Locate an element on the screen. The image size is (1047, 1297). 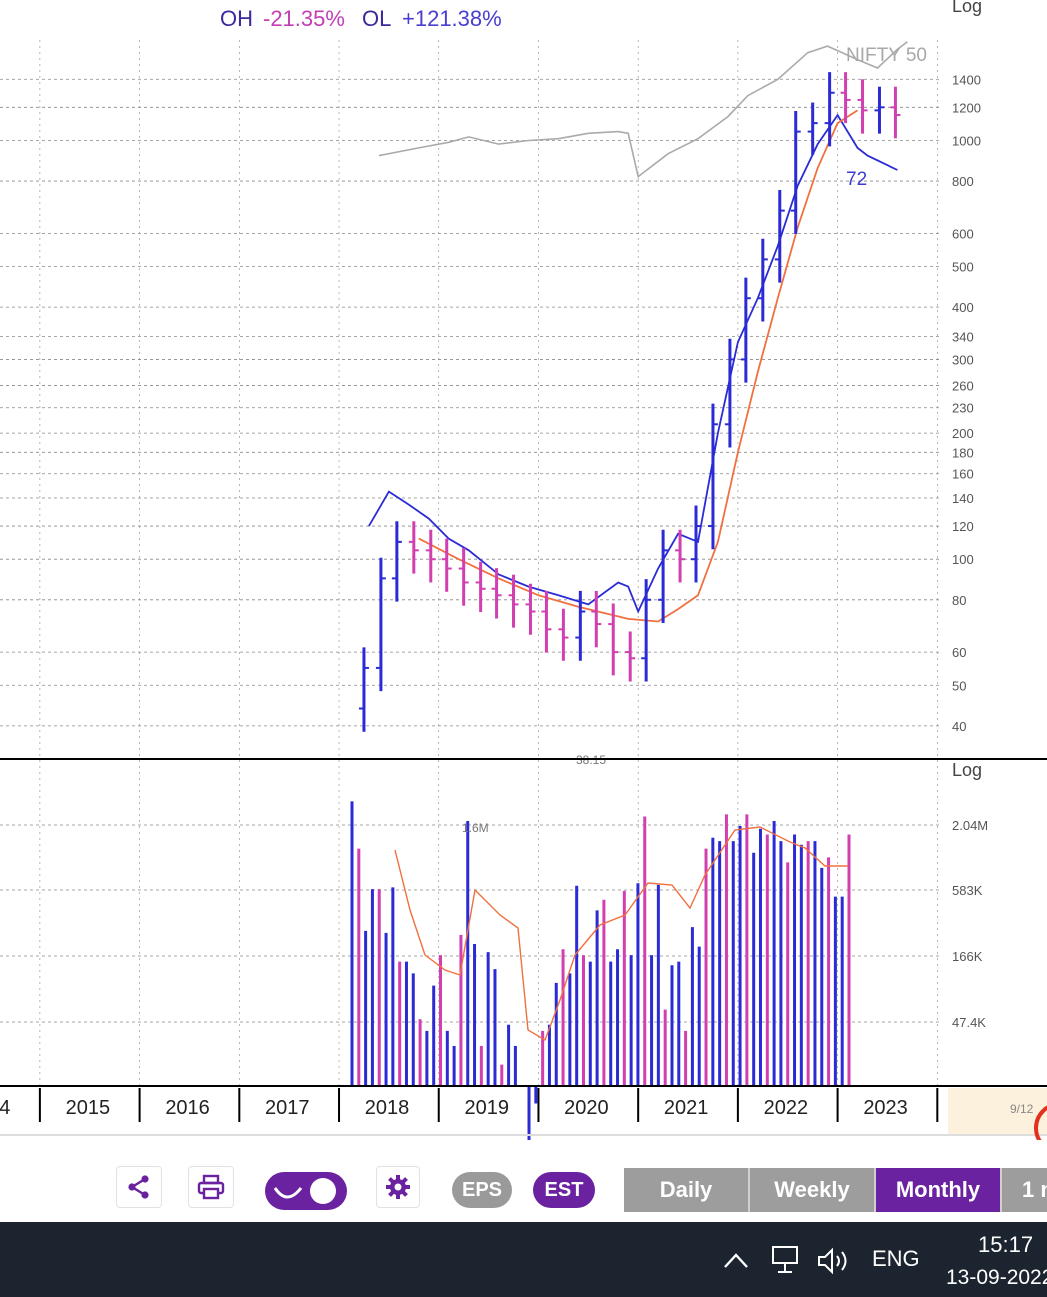
printer-icon is located at coordinates (211, 1187).